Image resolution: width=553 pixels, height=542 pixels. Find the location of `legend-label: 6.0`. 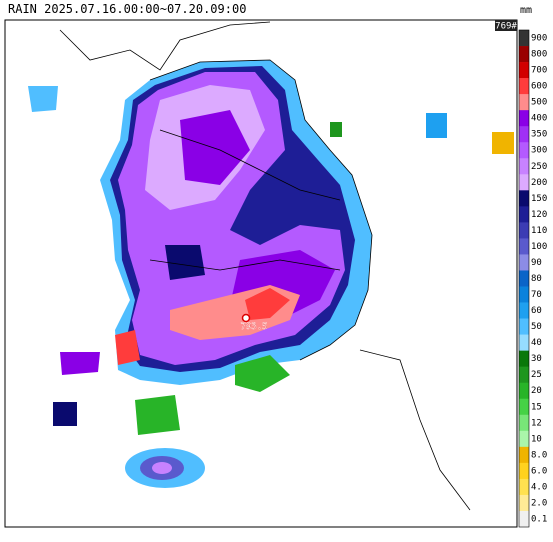

legend-label: 6.0 is located at coordinates (539, 471).